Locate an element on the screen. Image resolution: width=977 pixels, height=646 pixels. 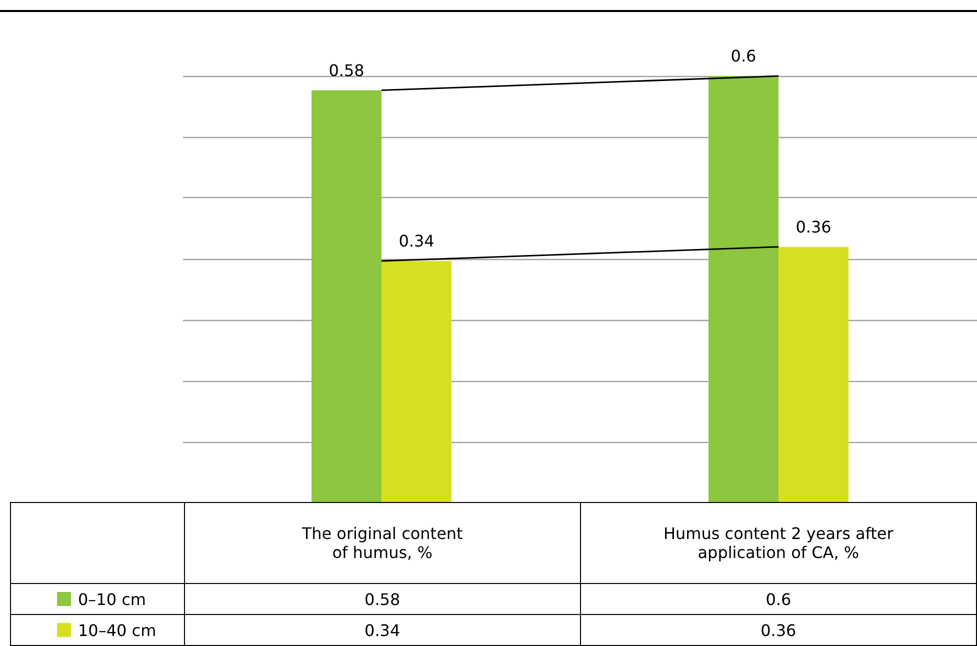
x-tick-label: The original content of humus, % is located at coordinates (382, 543).